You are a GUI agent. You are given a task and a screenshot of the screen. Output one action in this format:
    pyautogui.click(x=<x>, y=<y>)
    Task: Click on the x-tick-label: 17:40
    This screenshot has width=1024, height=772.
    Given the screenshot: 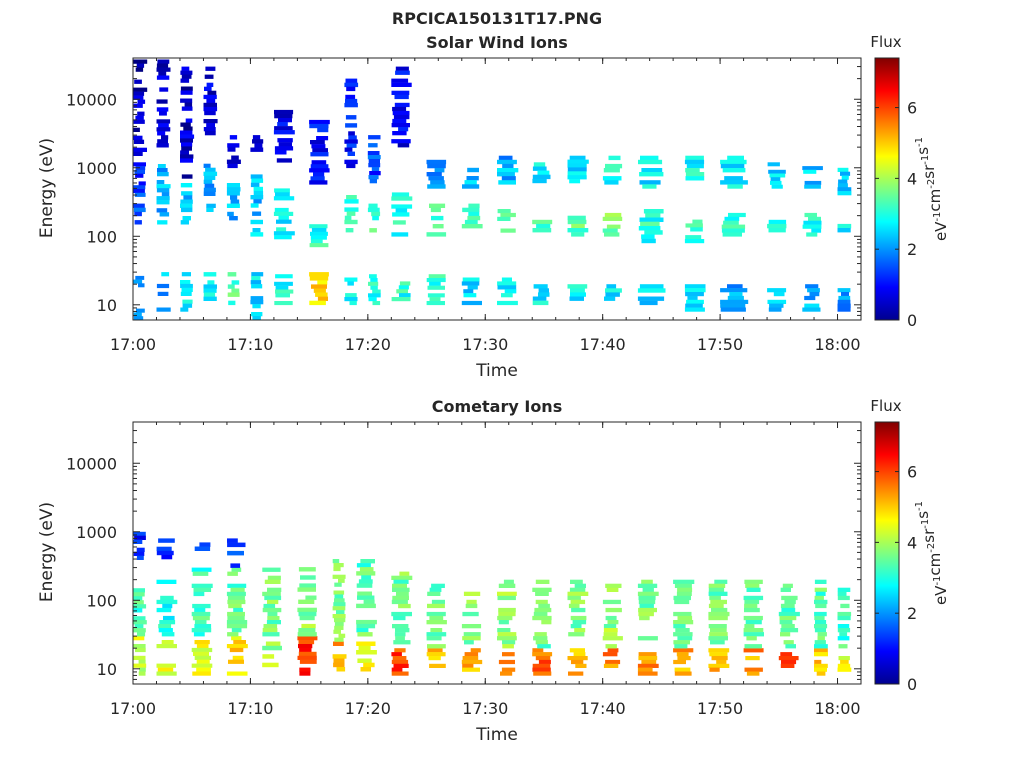 What is the action you would take?
    pyautogui.click(x=603, y=708)
    